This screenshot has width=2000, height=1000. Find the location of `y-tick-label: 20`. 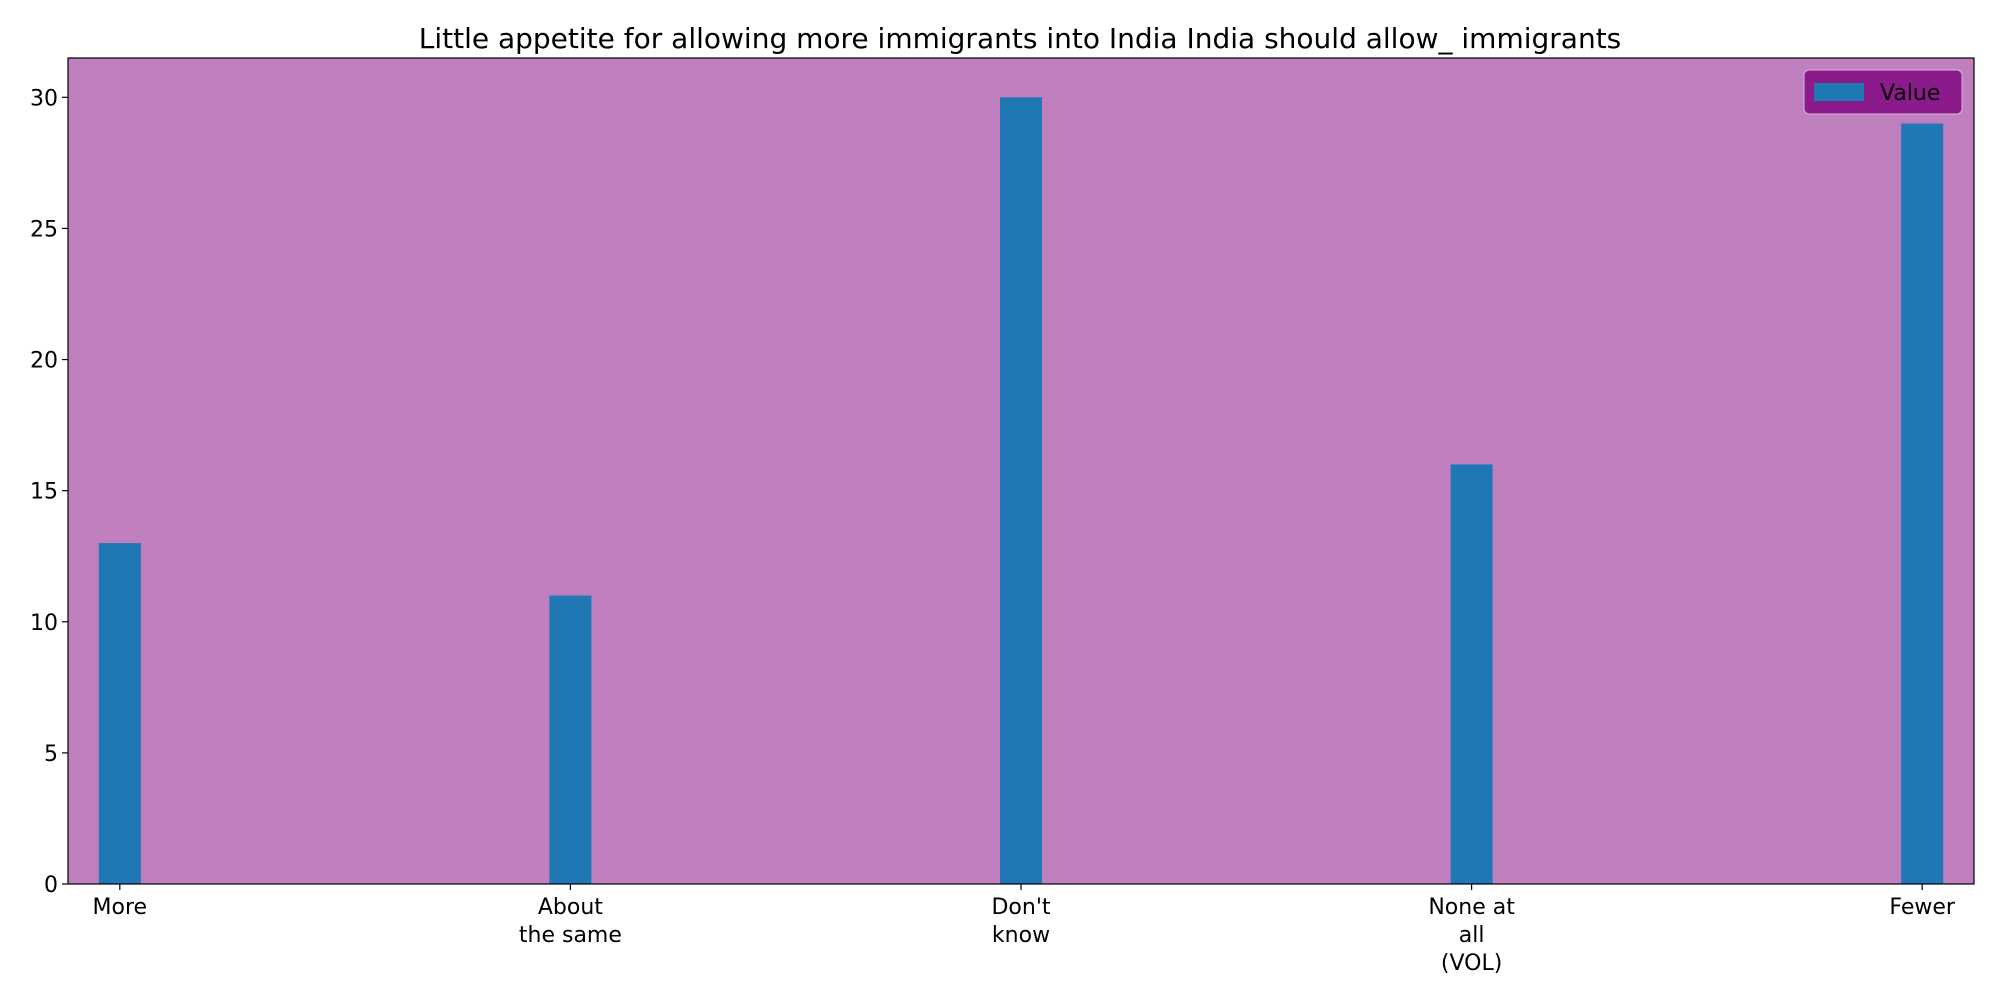

y-tick-label: 20 is located at coordinates (44, 361).